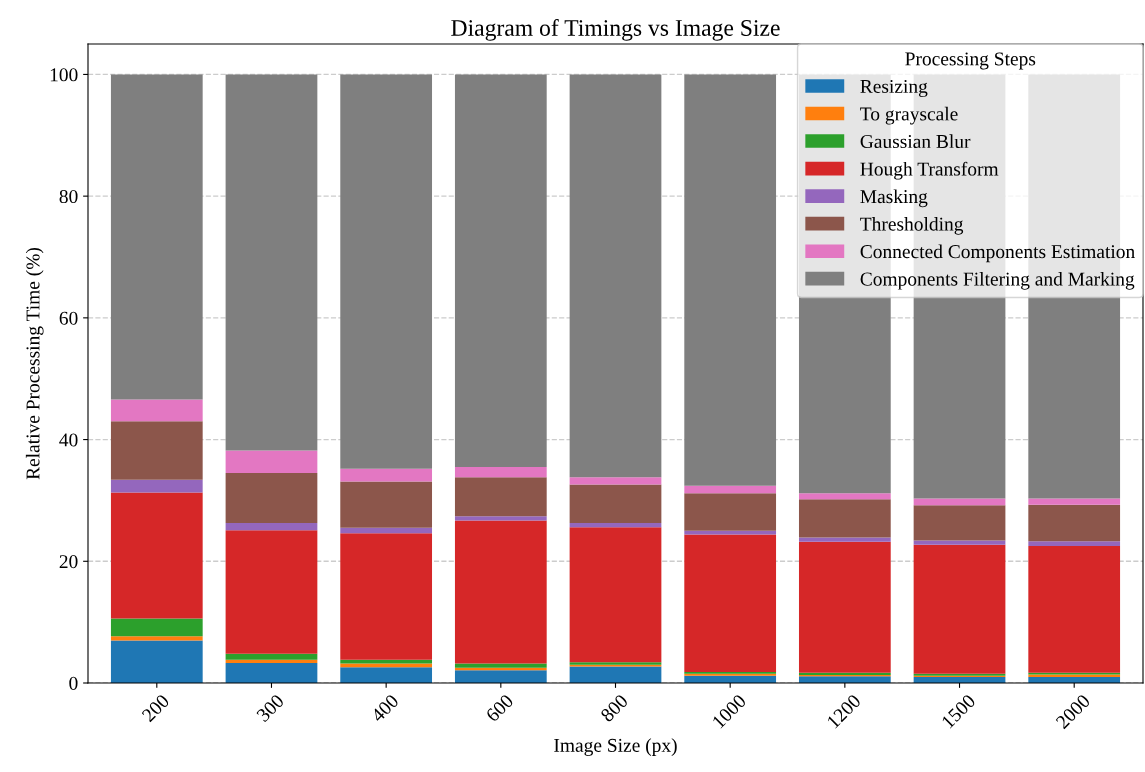  Describe the element at coordinates (615, 747) in the screenshot. I see `x-axis-title: Image Size (px)` at that location.